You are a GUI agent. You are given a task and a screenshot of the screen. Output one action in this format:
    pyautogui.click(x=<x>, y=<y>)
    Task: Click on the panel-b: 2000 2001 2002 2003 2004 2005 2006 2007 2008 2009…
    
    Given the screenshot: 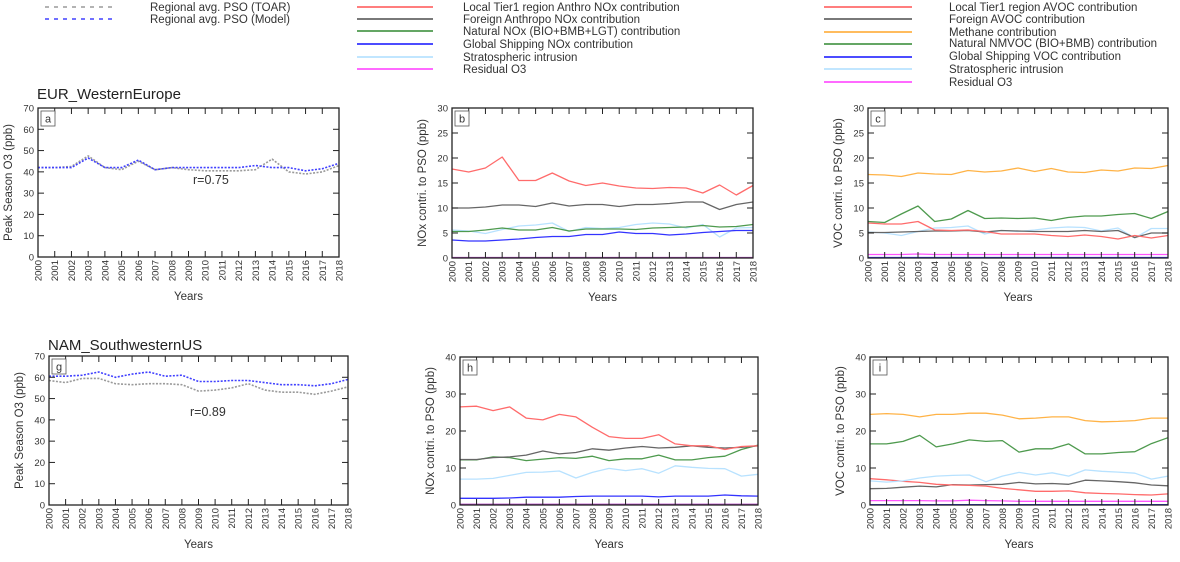 What is the action you would take?
    pyautogui.click(x=588, y=204)
    